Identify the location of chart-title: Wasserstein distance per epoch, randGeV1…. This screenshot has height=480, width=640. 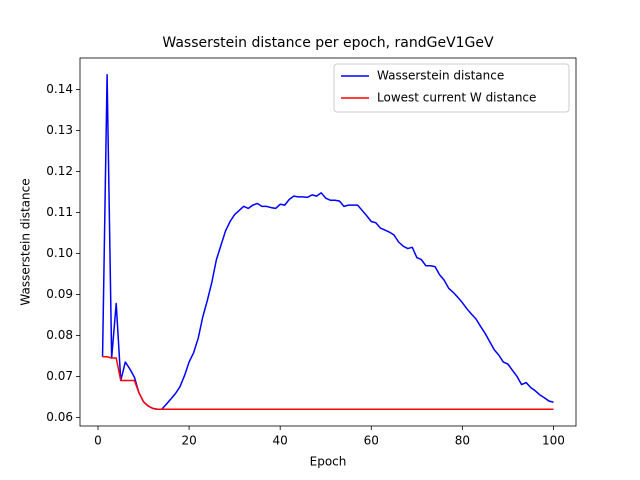
(328, 43).